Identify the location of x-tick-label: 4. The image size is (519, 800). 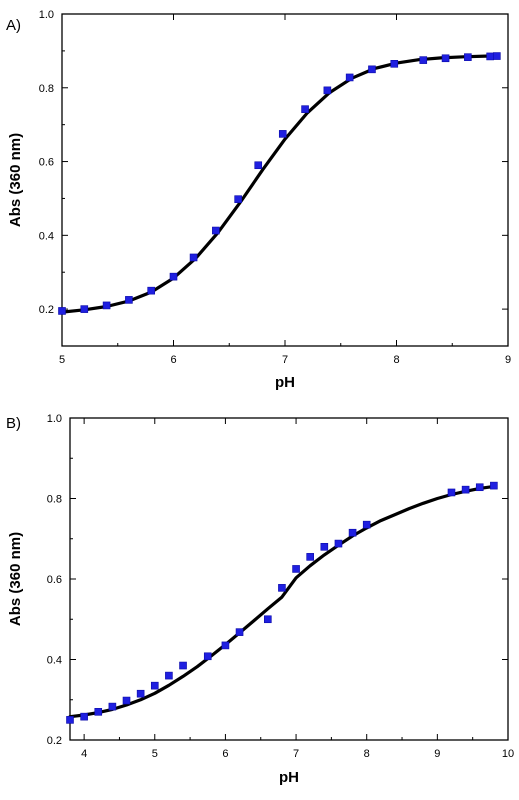
(84, 754).